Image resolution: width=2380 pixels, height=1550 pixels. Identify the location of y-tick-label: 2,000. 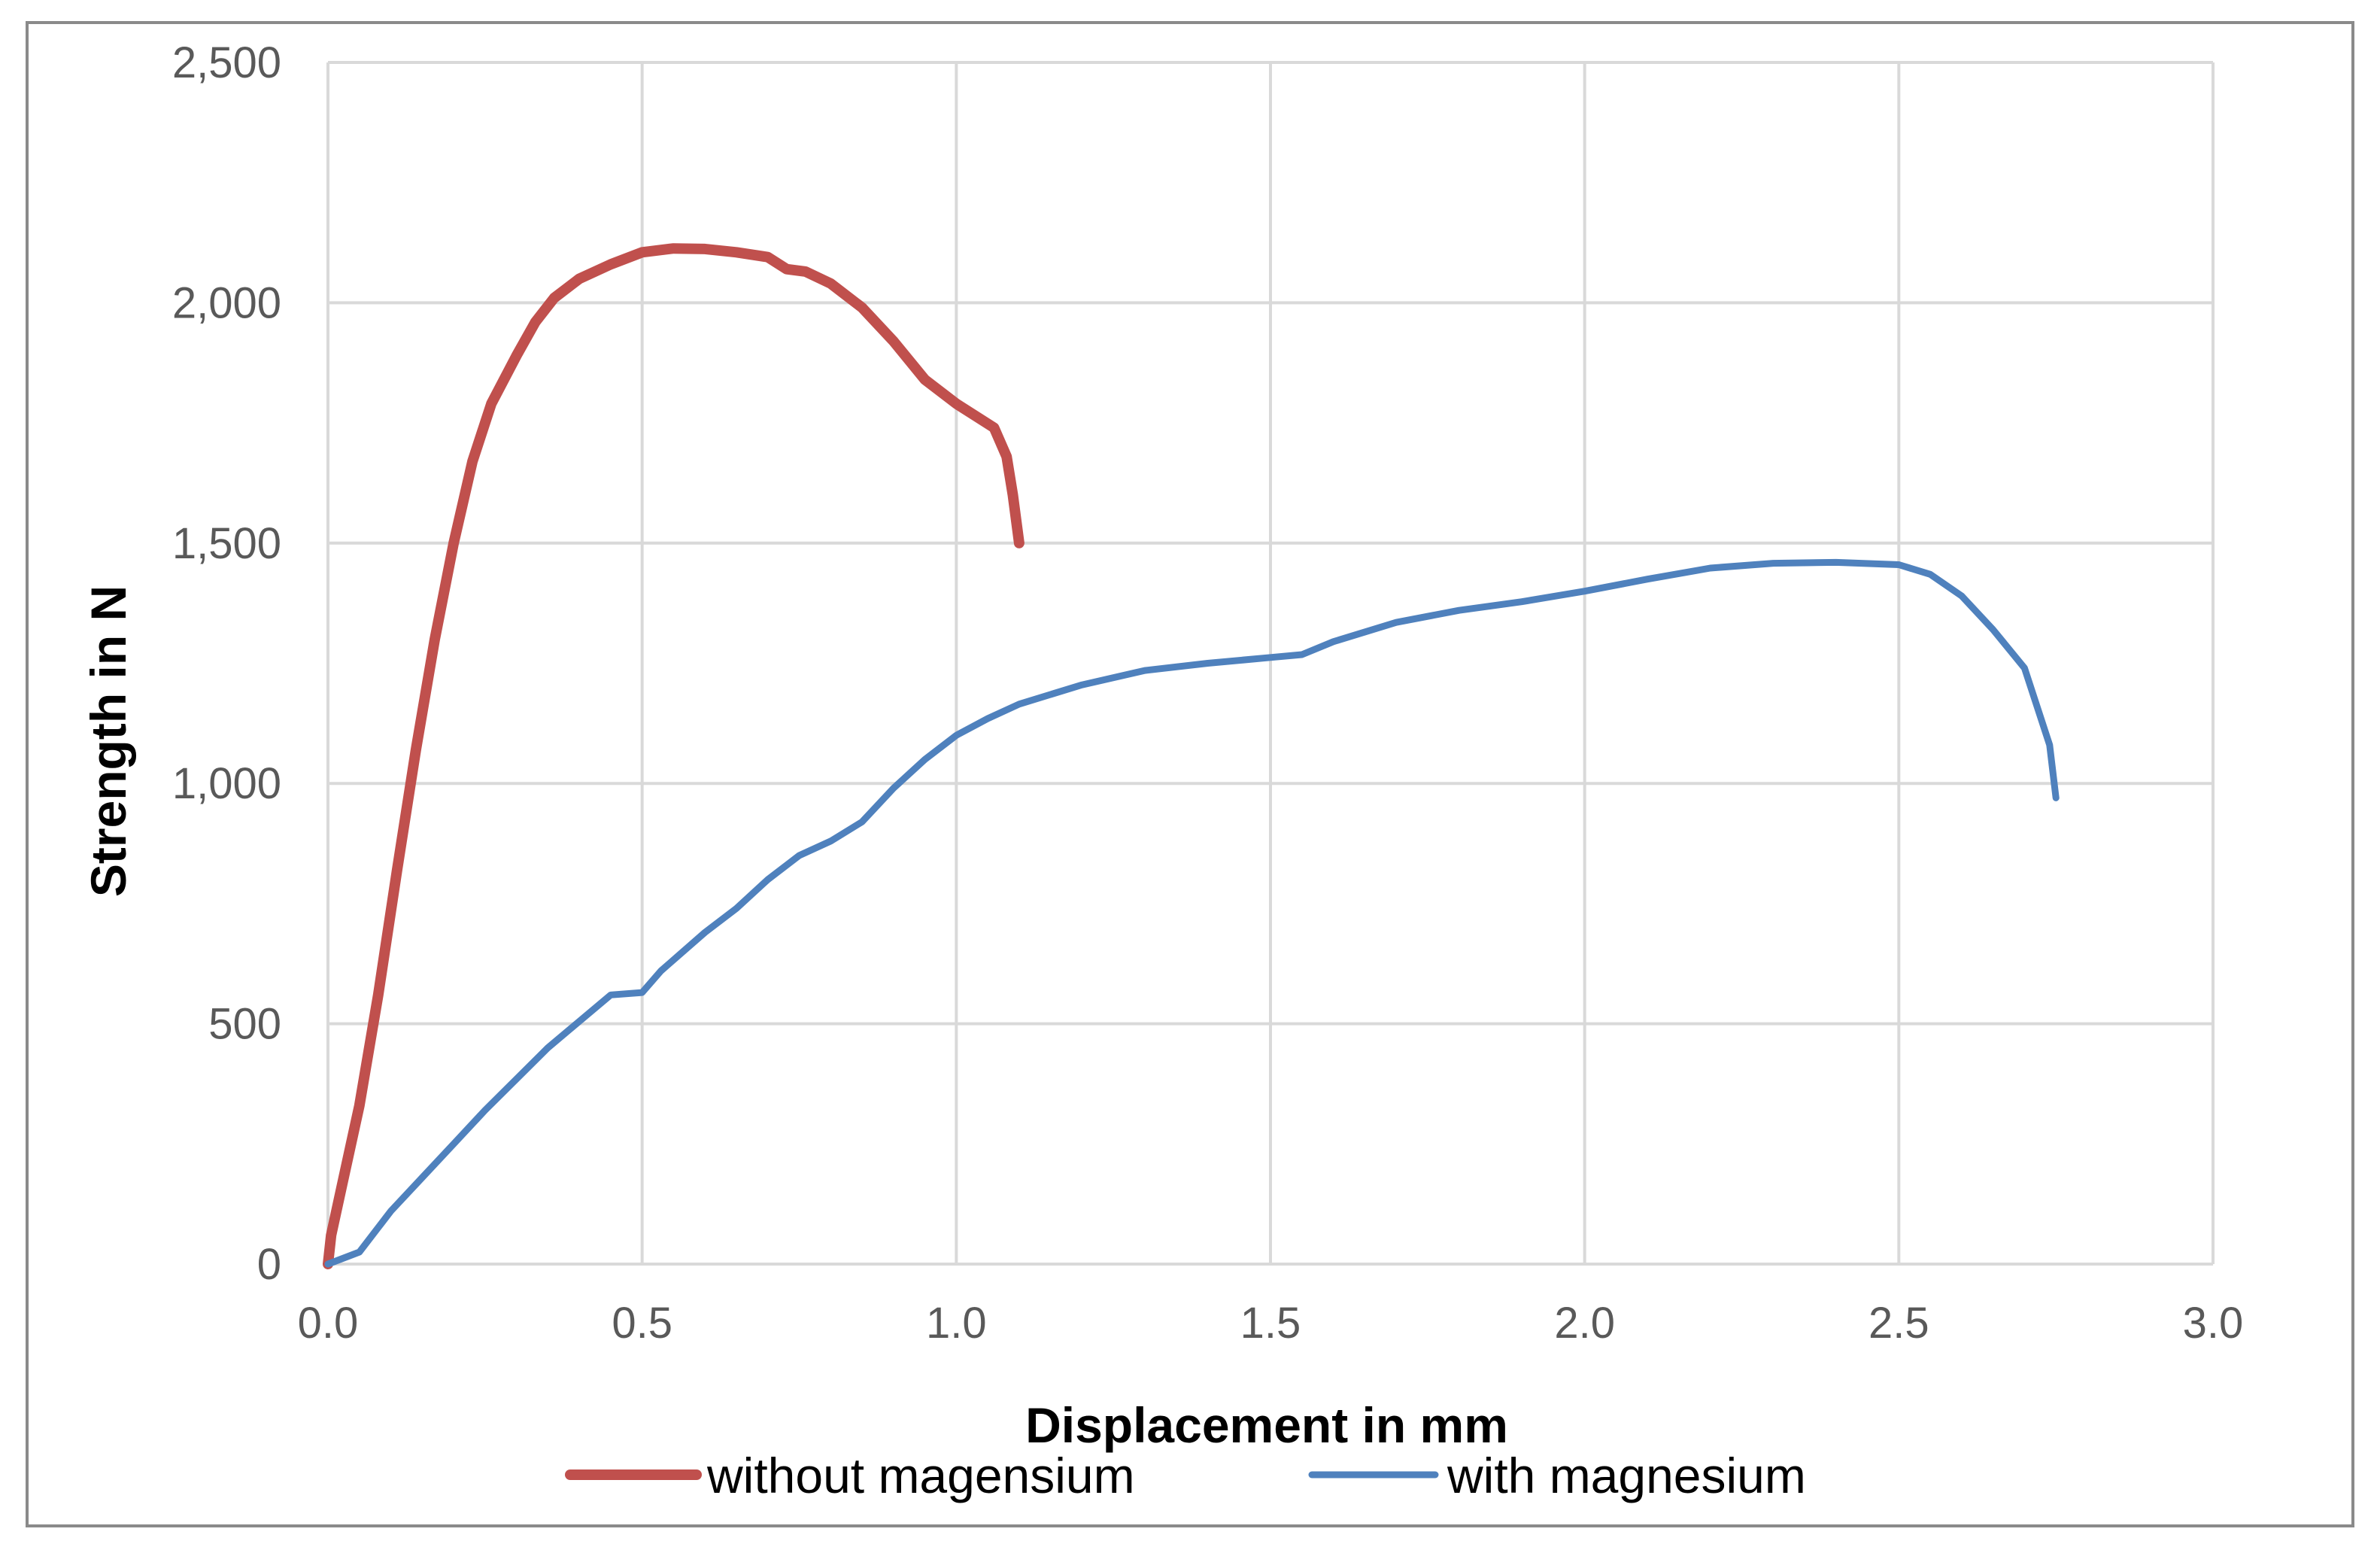
(226, 302).